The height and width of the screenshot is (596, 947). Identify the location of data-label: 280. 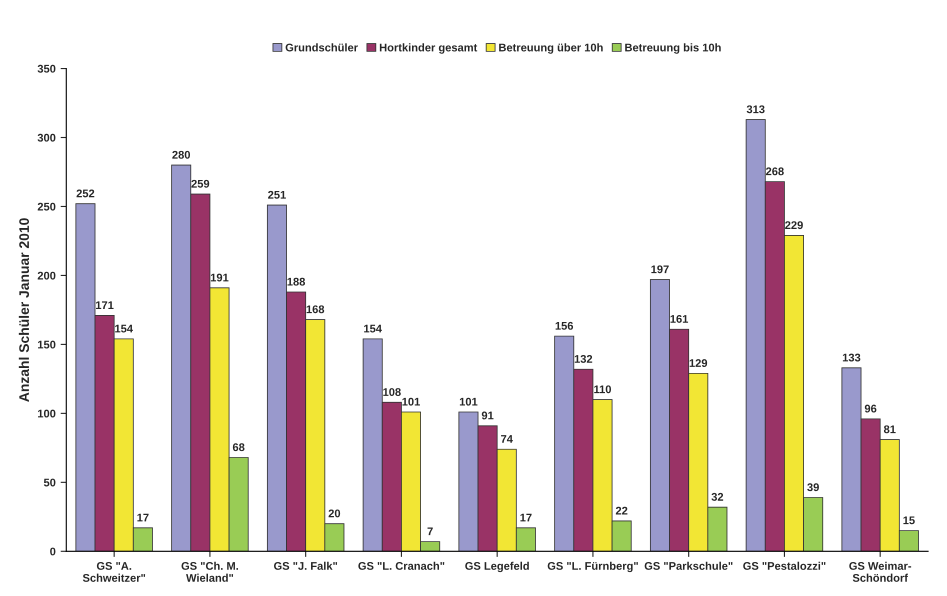
(181, 154).